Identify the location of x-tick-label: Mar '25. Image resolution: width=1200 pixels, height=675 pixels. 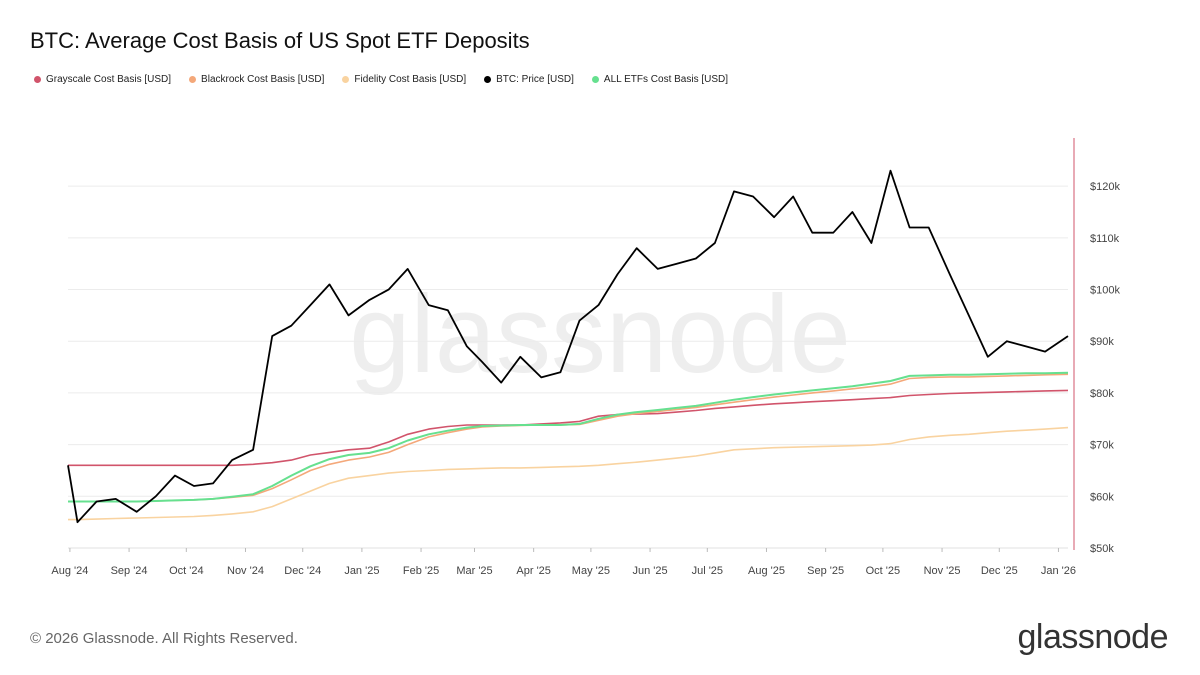
(474, 571).